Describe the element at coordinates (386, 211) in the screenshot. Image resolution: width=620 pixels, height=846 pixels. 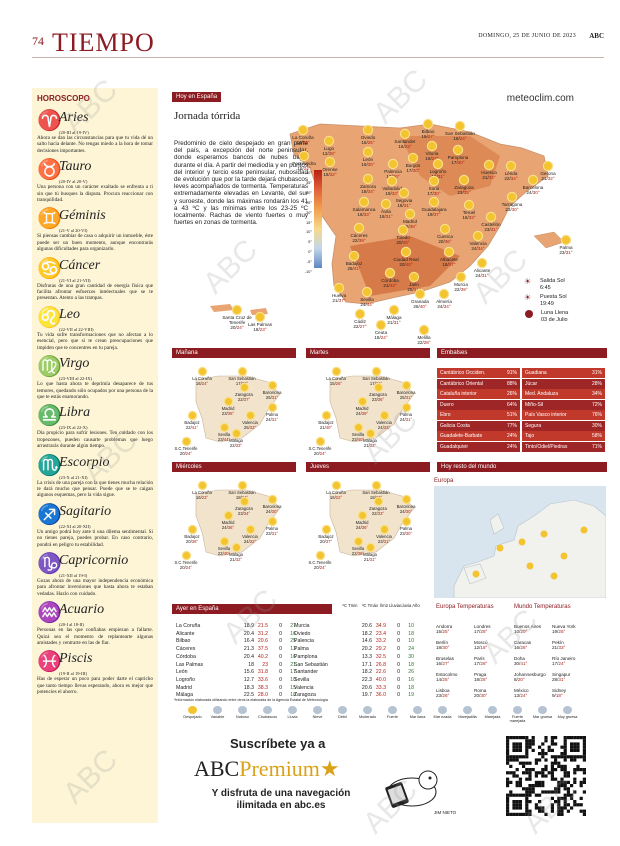
I see `city-name: Ávila` at that location.